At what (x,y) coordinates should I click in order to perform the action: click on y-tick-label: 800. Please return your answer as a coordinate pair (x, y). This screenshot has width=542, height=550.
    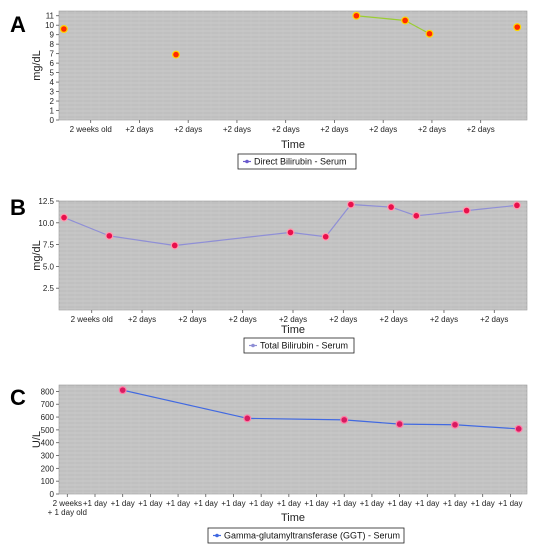
    Looking at the image, I should click on (48, 391).